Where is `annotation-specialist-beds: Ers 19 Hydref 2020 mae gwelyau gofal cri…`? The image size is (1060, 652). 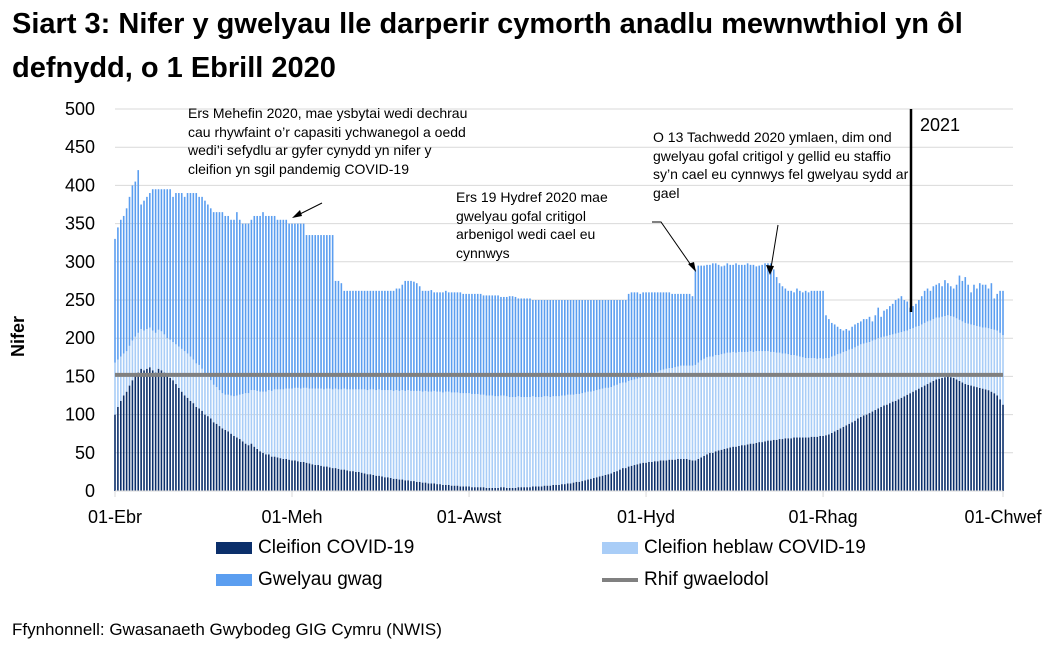 annotation-specialist-beds: Ers 19 Hydref 2020 mae gwelyau gofal cri… is located at coordinates (532, 225).